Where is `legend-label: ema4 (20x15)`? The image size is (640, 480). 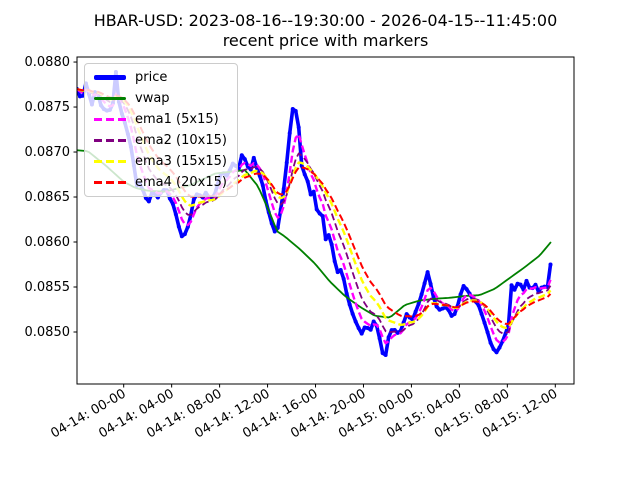
legend-label: ema4 (20x15) is located at coordinates (181, 182).